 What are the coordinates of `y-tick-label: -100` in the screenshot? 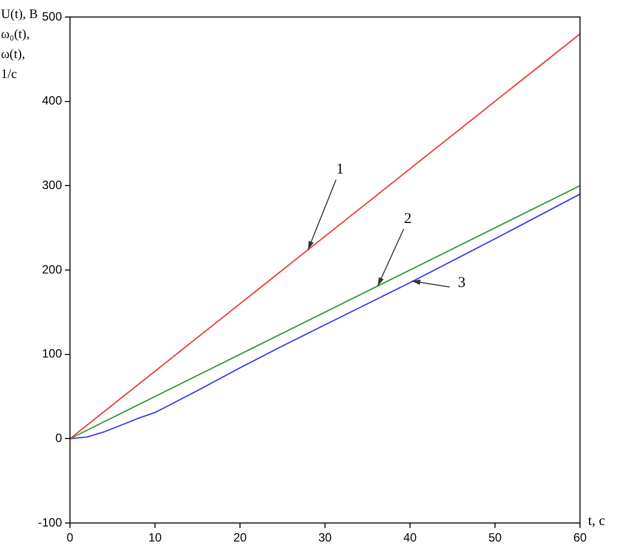 It's located at (50, 522).